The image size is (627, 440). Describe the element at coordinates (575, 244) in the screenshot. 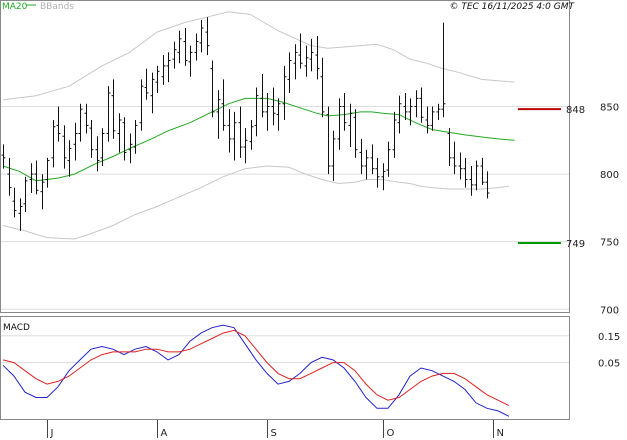

I see `support-label: 749` at that location.